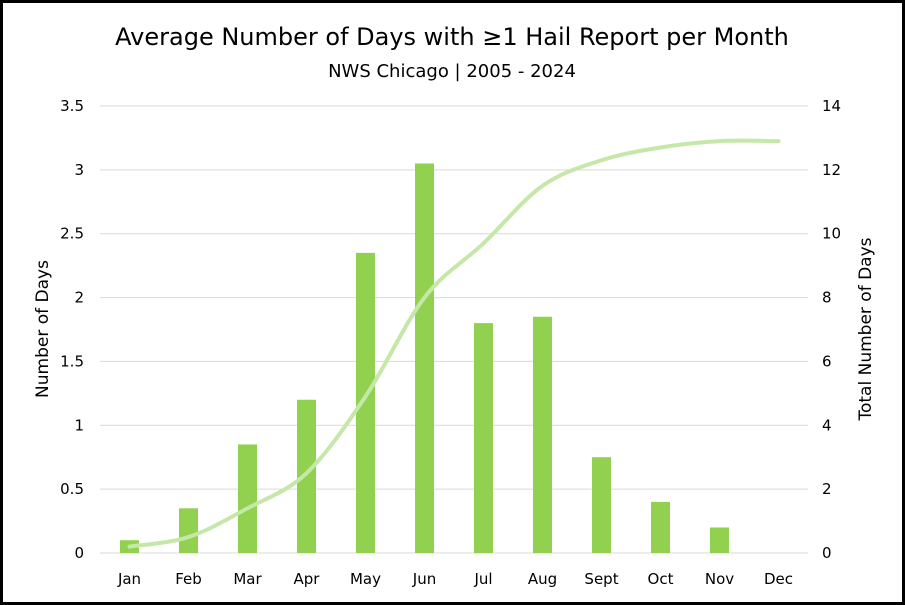 The image size is (905, 605). What do you see at coordinates (307, 579) in the screenshot?
I see `x-tick-label: Apr` at bounding box center [307, 579].